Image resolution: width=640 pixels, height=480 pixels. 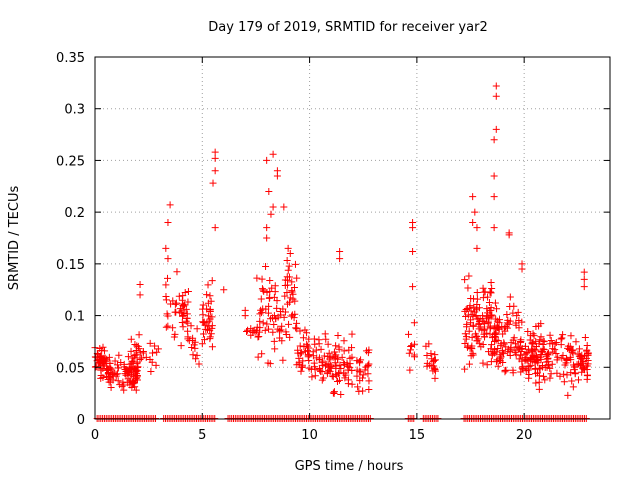 What do you see at coordinates (74, 213) in the screenshot?
I see `y-tick-label: 0.2` at bounding box center [74, 213].